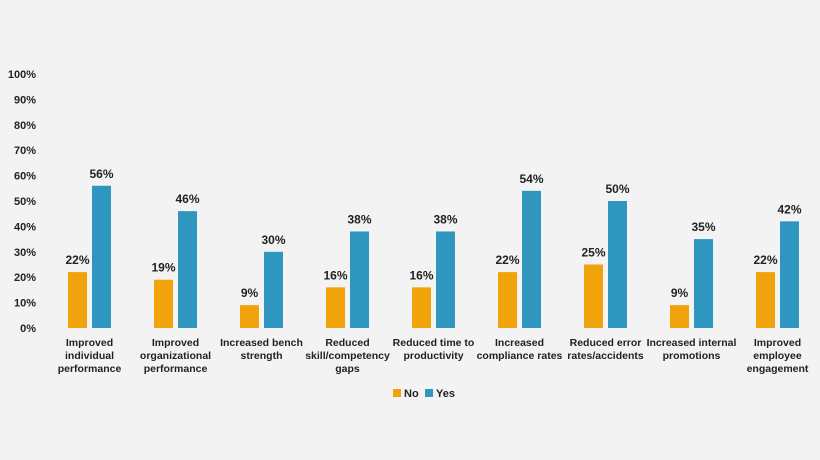  Describe the element at coordinates (25, 202) in the screenshot. I see `y-tick-label: 50%` at that location.